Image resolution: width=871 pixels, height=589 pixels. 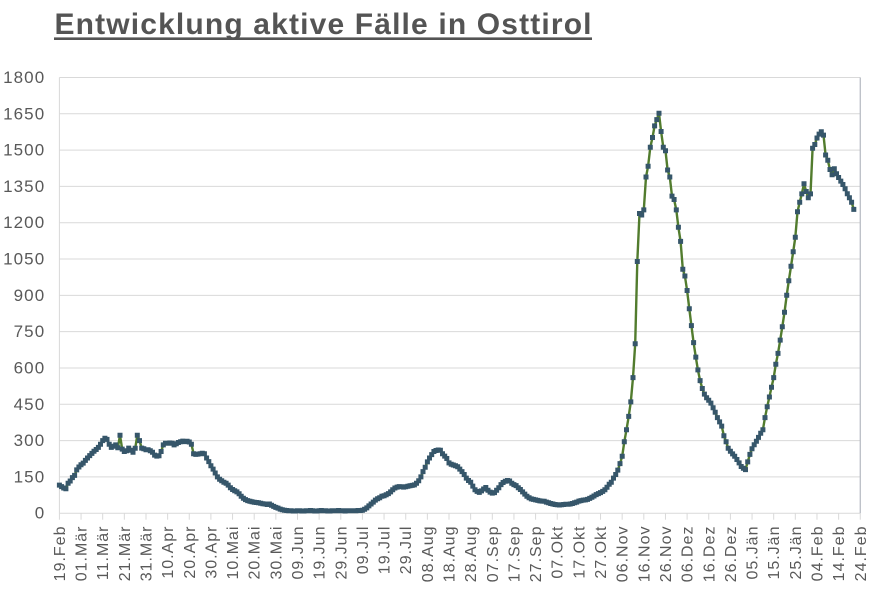 I want to click on svg-text: 18.Aug, so click(x=450, y=554).